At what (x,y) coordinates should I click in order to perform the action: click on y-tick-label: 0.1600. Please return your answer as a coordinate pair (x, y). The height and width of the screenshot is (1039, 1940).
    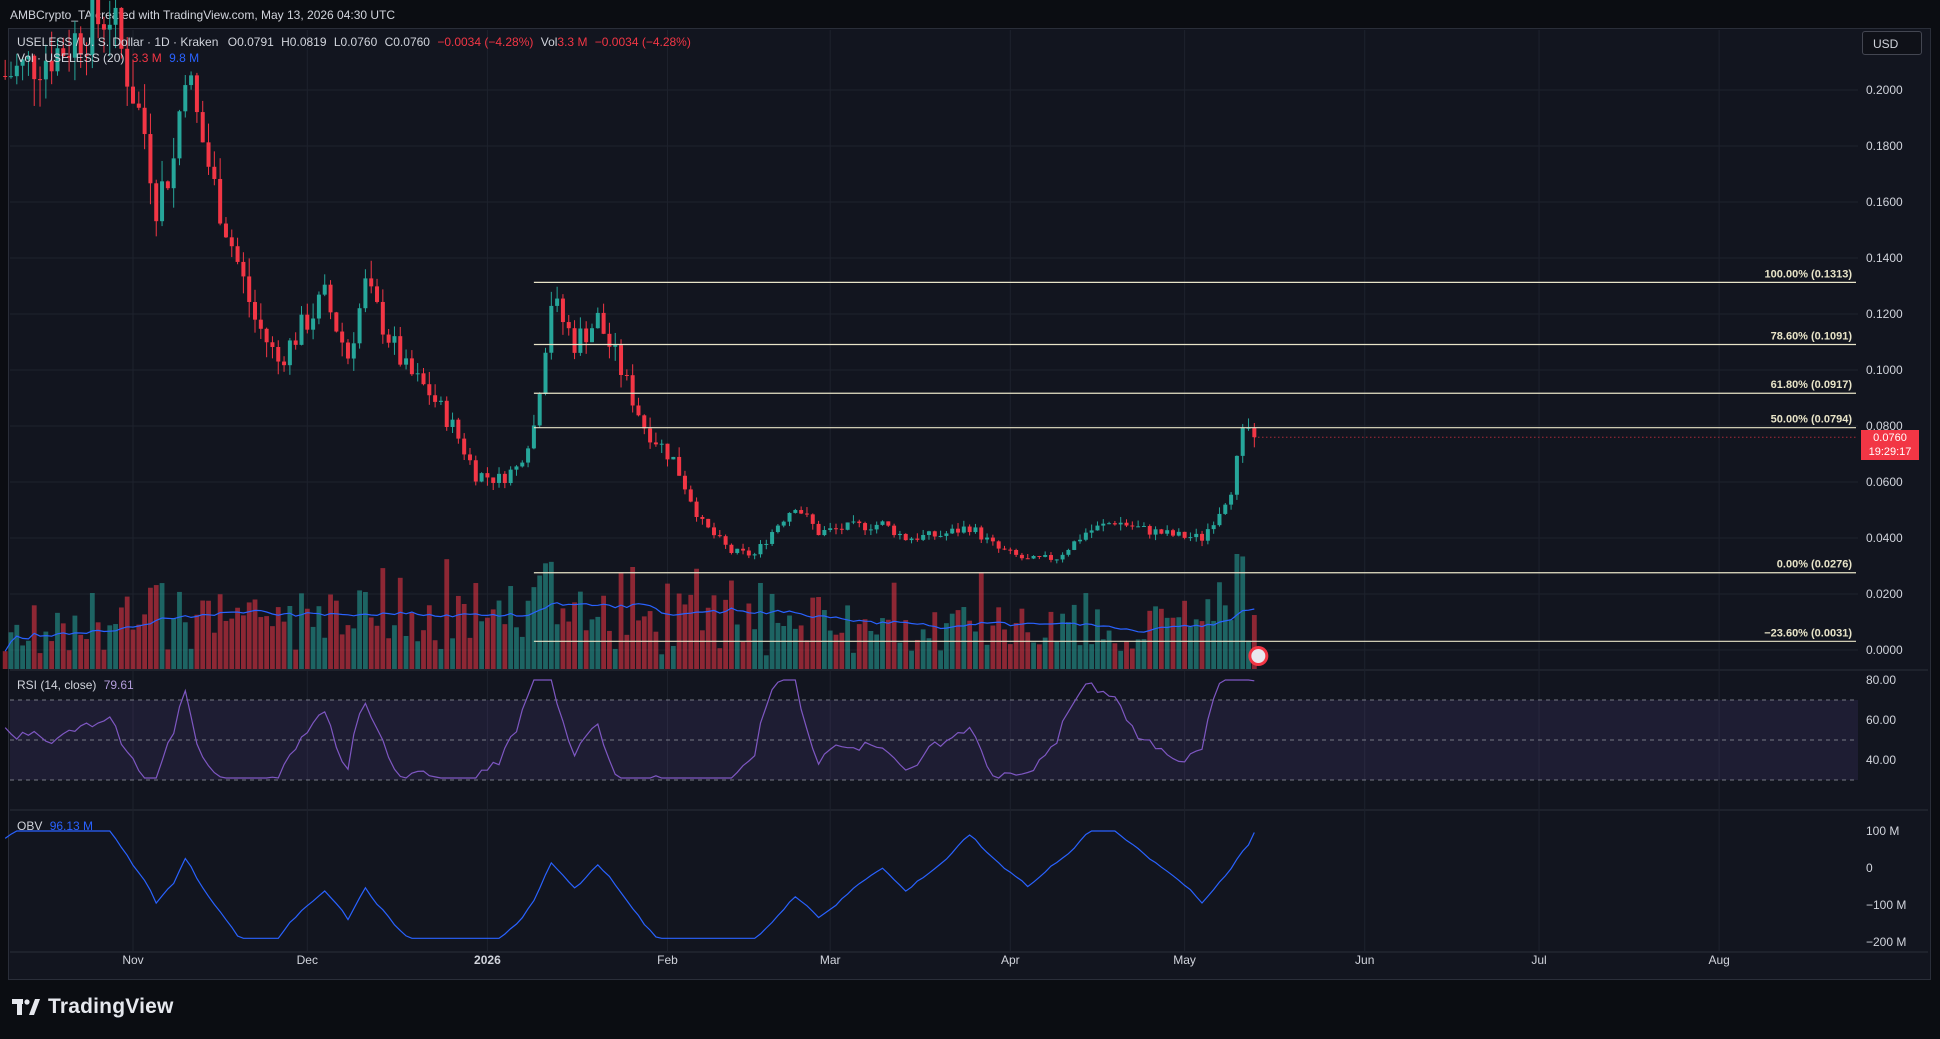
    Looking at the image, I should click on (1884, 202).